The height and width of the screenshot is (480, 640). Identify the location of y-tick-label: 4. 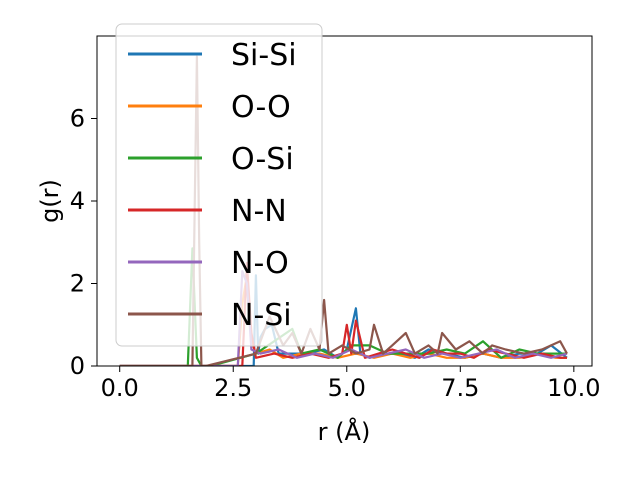
(77, 201).